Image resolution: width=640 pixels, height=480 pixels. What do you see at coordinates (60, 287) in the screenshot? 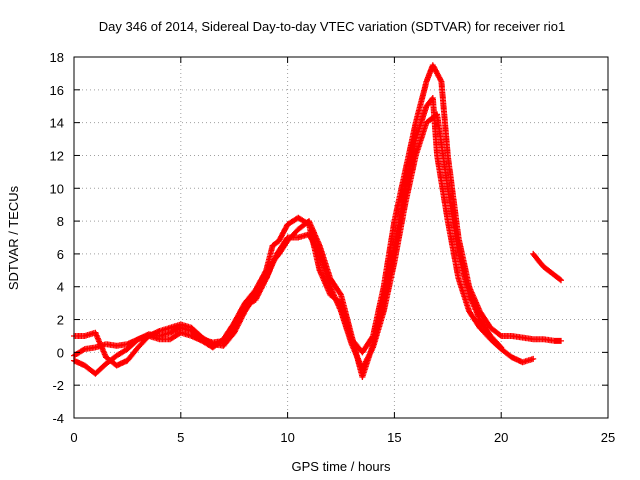
I see `y-tick-label: 4` at bounding box center [60, 287].